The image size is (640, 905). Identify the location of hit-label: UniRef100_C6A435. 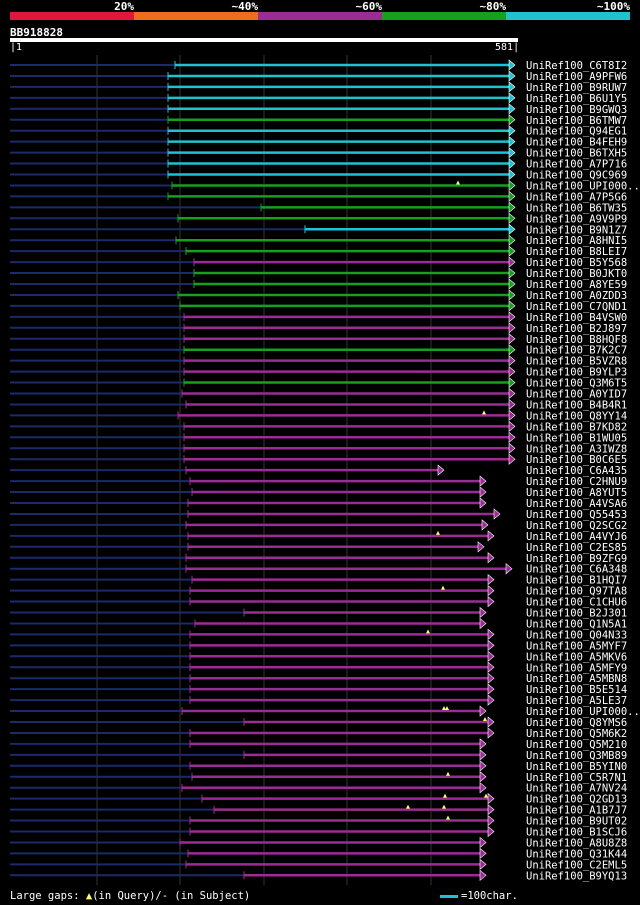
(576, 471).